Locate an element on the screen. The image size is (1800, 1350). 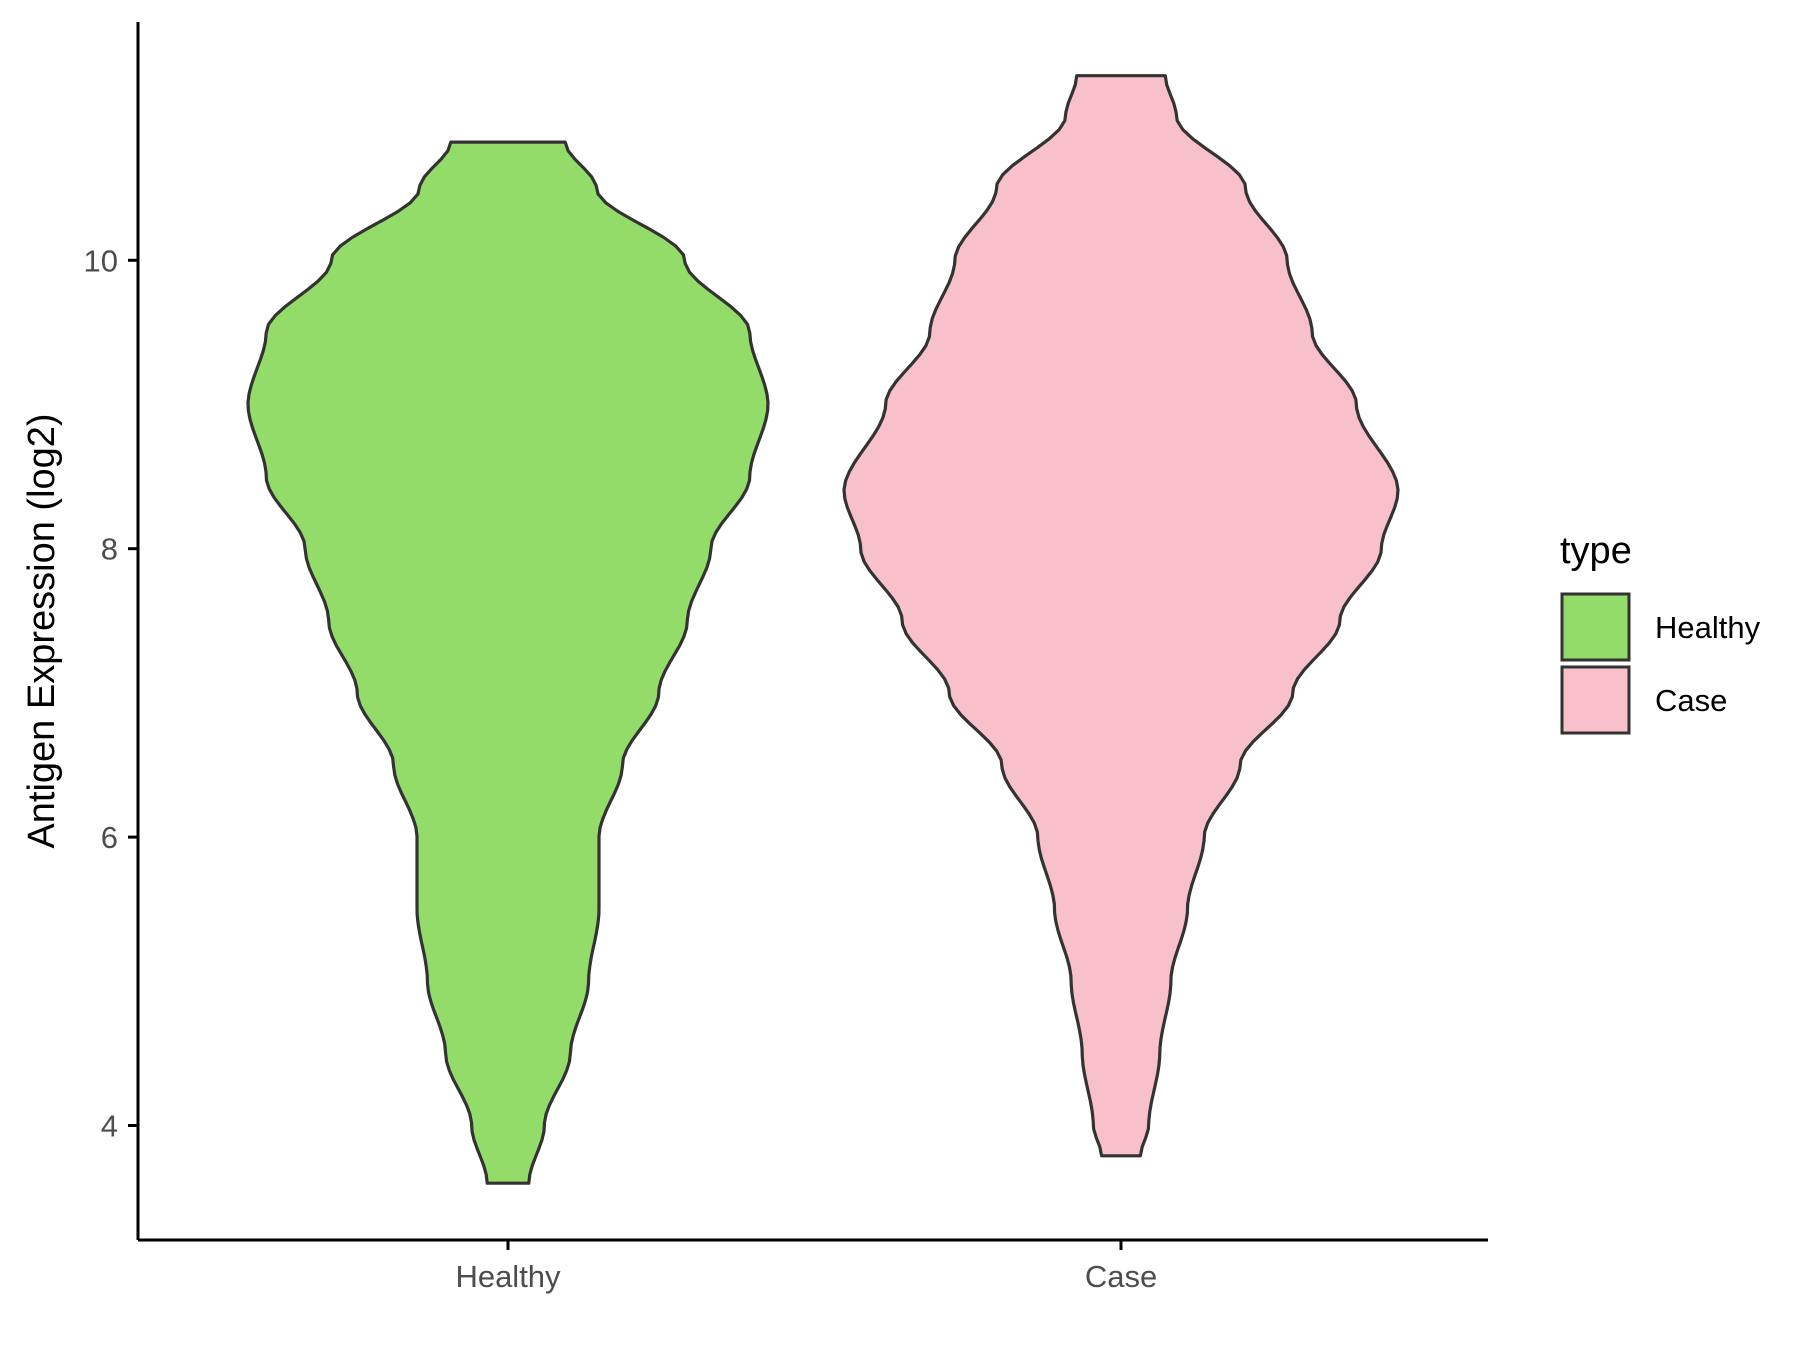
y-tick-label: 4 is located at coordinates (109, 1126).